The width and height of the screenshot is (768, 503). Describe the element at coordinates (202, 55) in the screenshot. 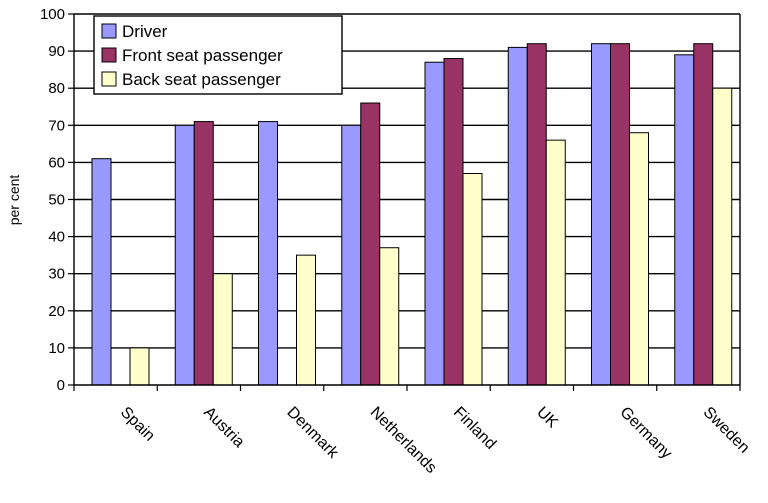

I see `legend-entry-label: Front seat passenger` at that location.